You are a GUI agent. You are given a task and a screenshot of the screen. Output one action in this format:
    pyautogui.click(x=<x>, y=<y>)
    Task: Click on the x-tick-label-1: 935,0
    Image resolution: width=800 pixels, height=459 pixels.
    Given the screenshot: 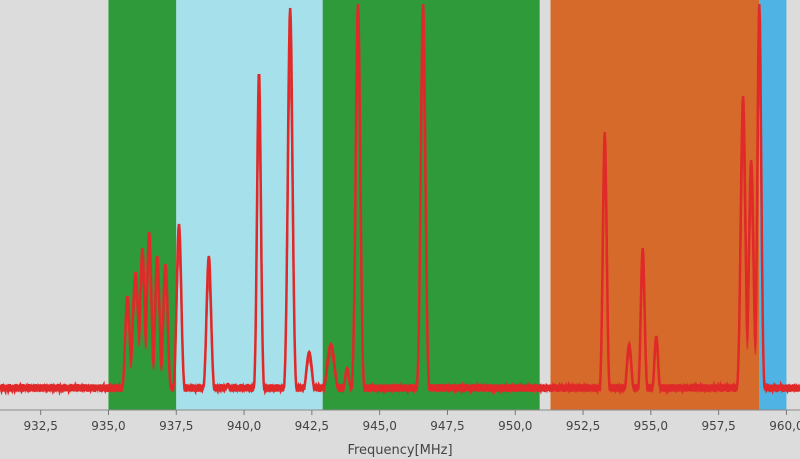 What is the action you would take?
    pyautogui.click(x=108, y=426)
    